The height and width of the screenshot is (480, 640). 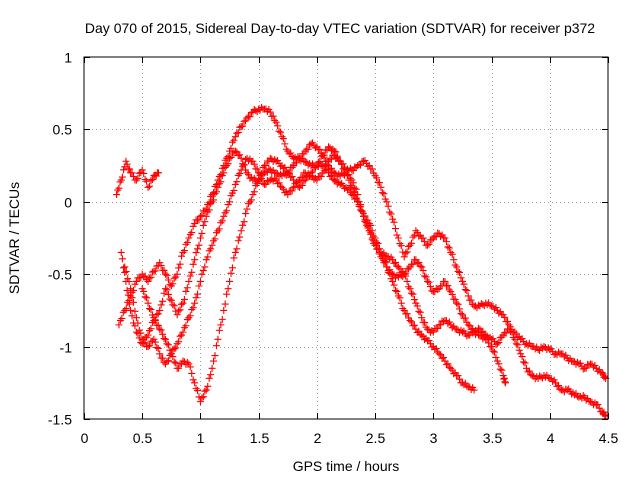 I want to click on y-tick-label: 0.5, so click(x=63, y=130).